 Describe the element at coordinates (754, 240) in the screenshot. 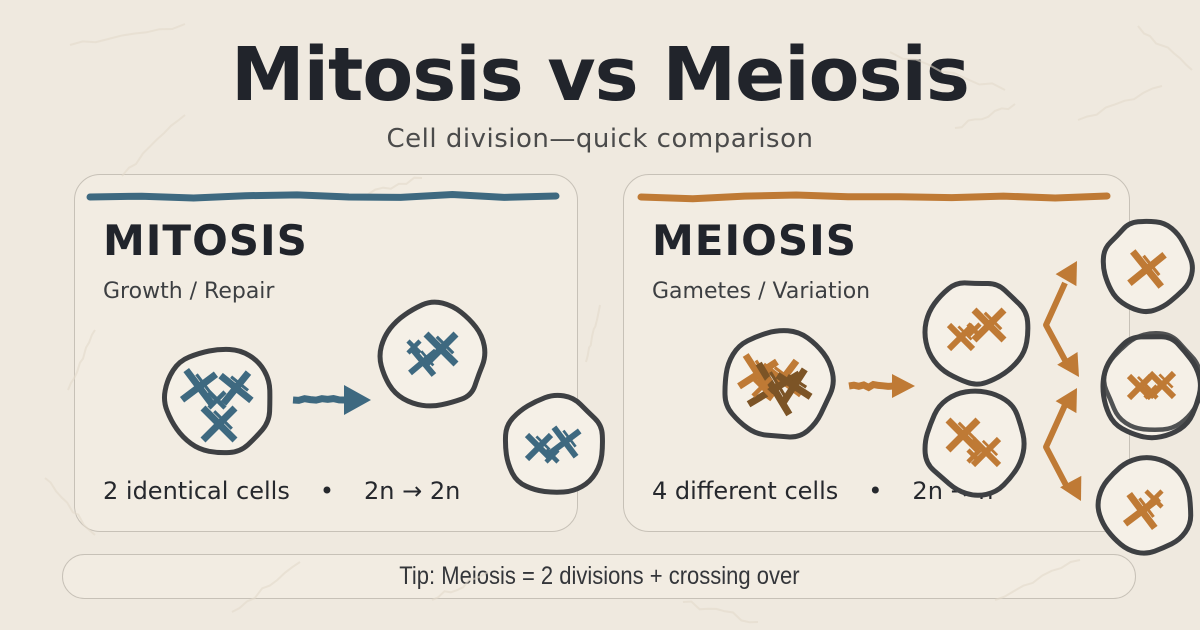

I see `meiosis-card-title: MEIOSIS` at that location.